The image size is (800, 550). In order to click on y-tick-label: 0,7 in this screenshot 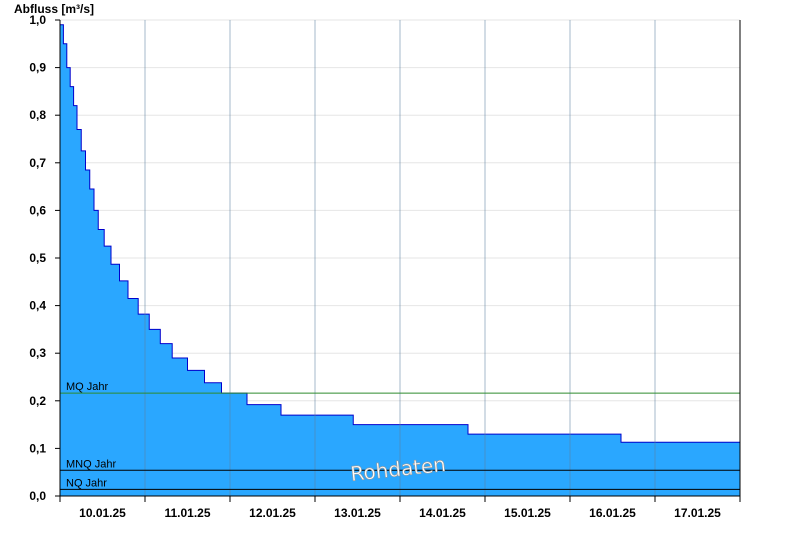, I will do `click(37, 163)`.